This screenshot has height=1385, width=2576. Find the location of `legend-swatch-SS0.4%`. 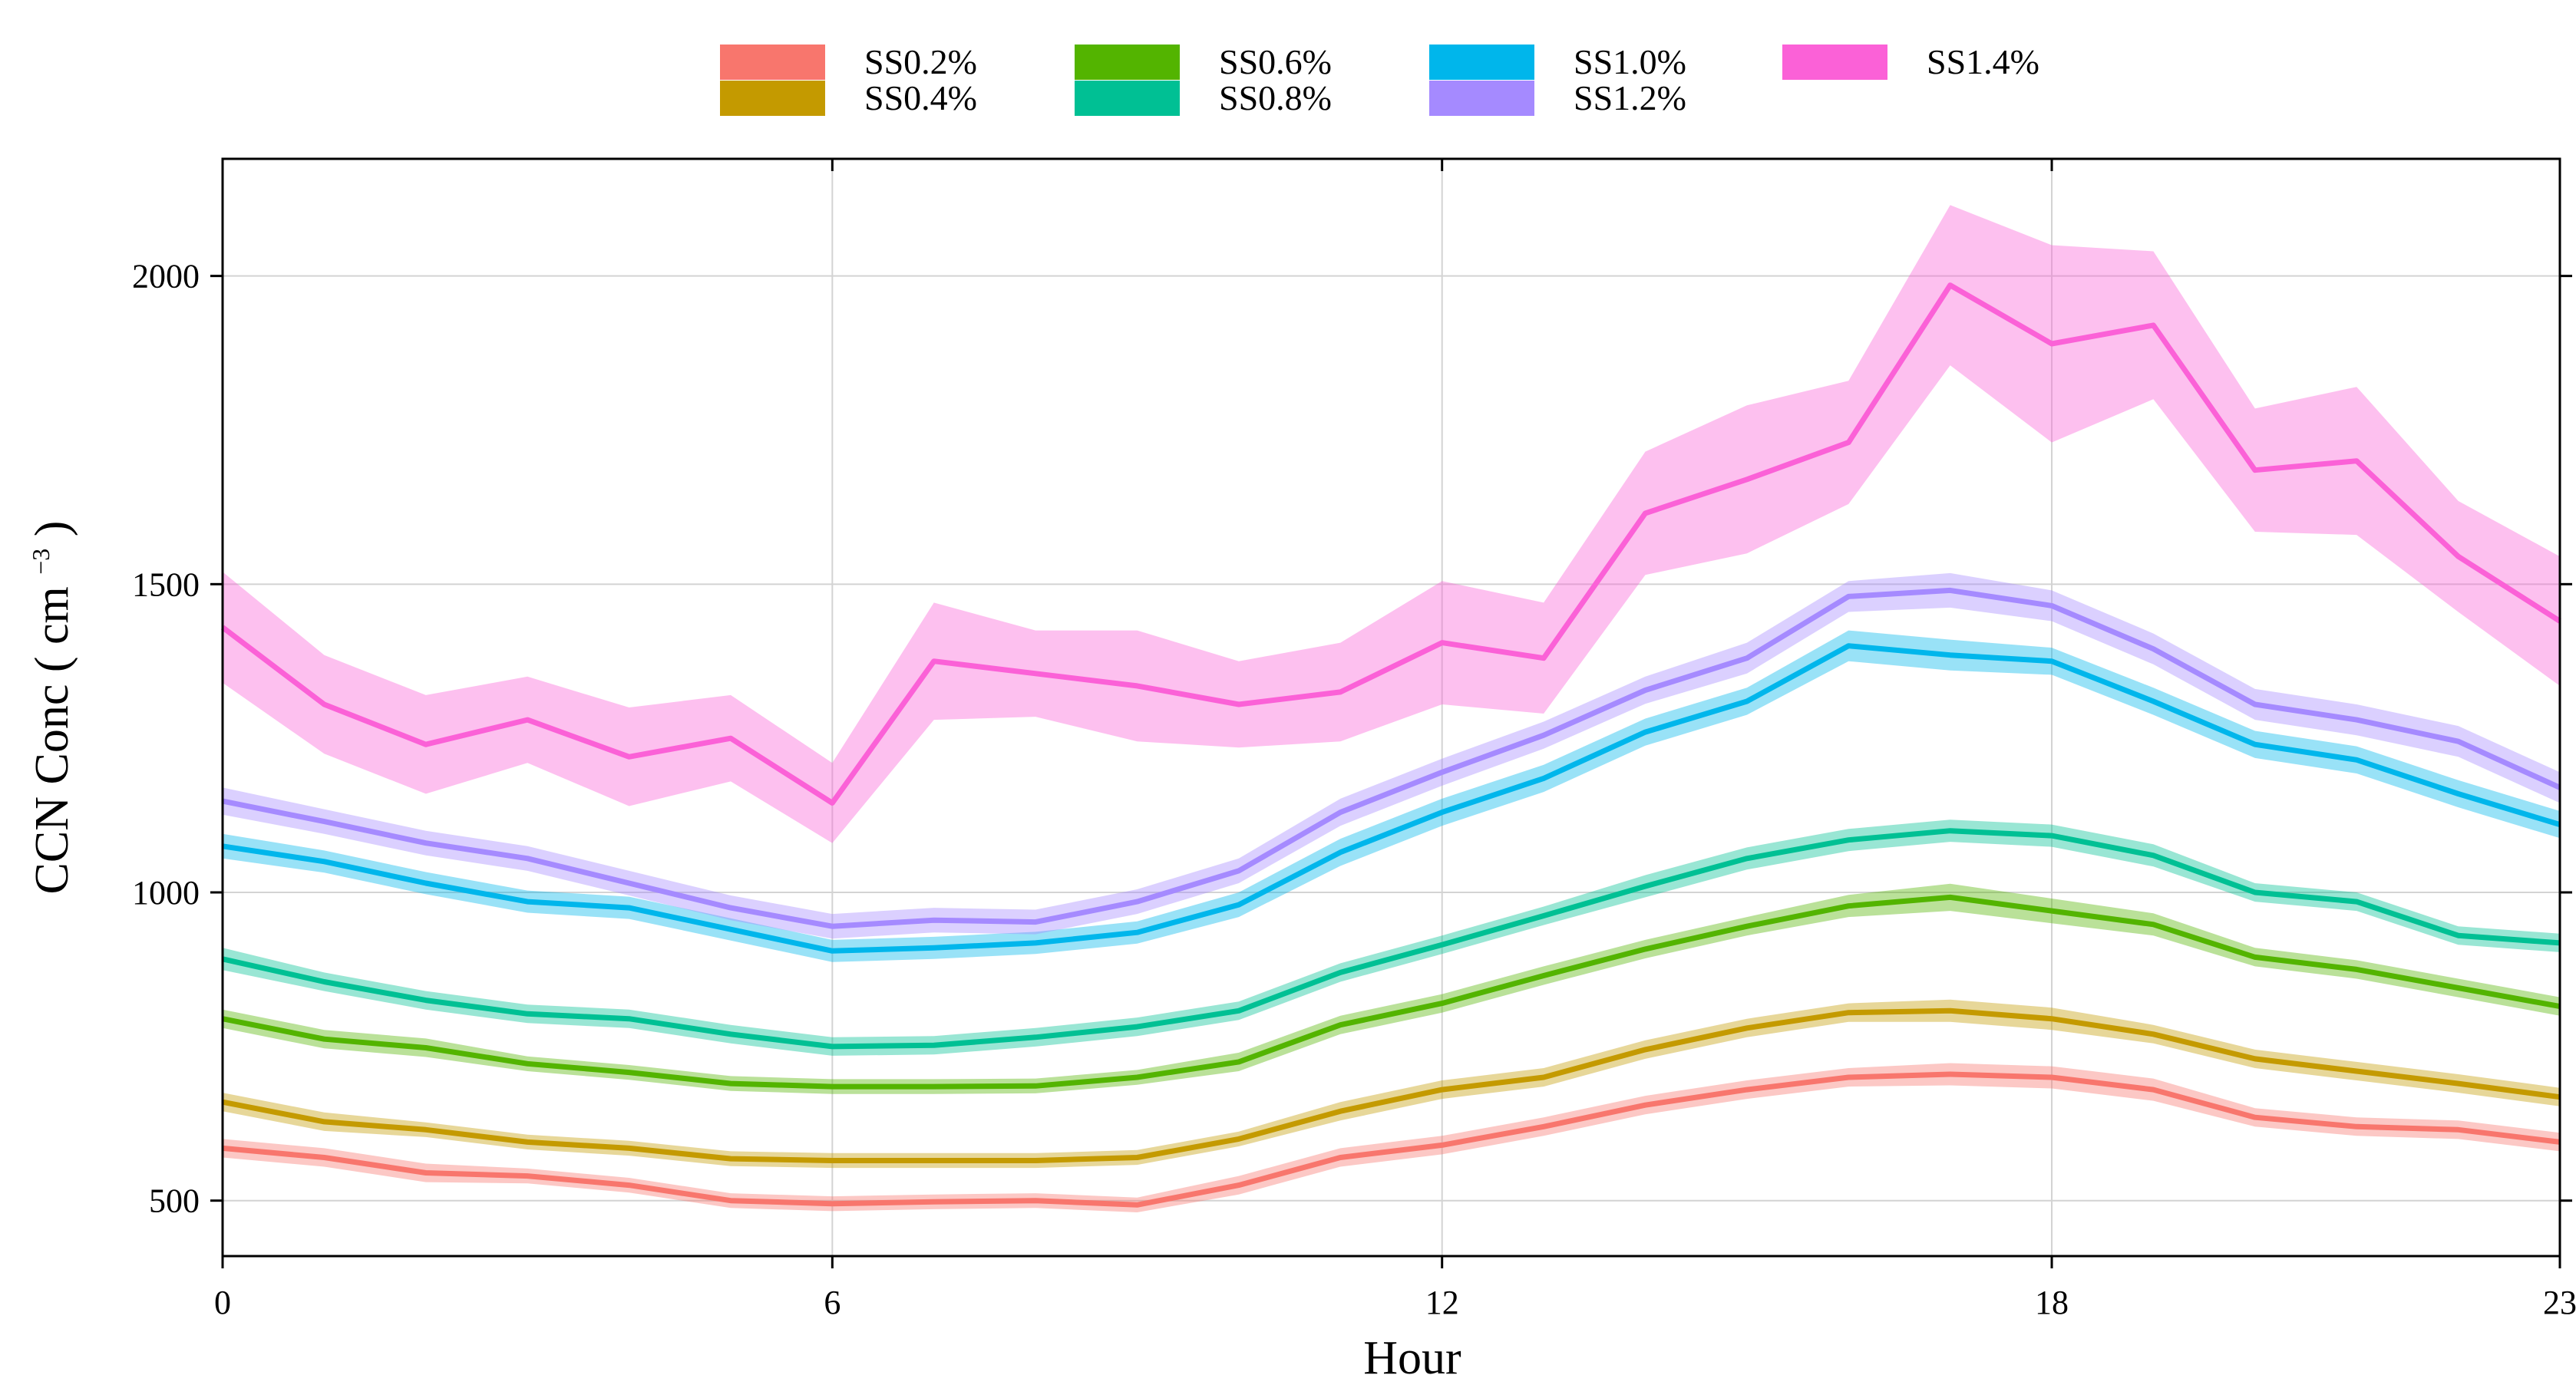

legend-swatch-SS0.4% is located at coordinates (772, 98).